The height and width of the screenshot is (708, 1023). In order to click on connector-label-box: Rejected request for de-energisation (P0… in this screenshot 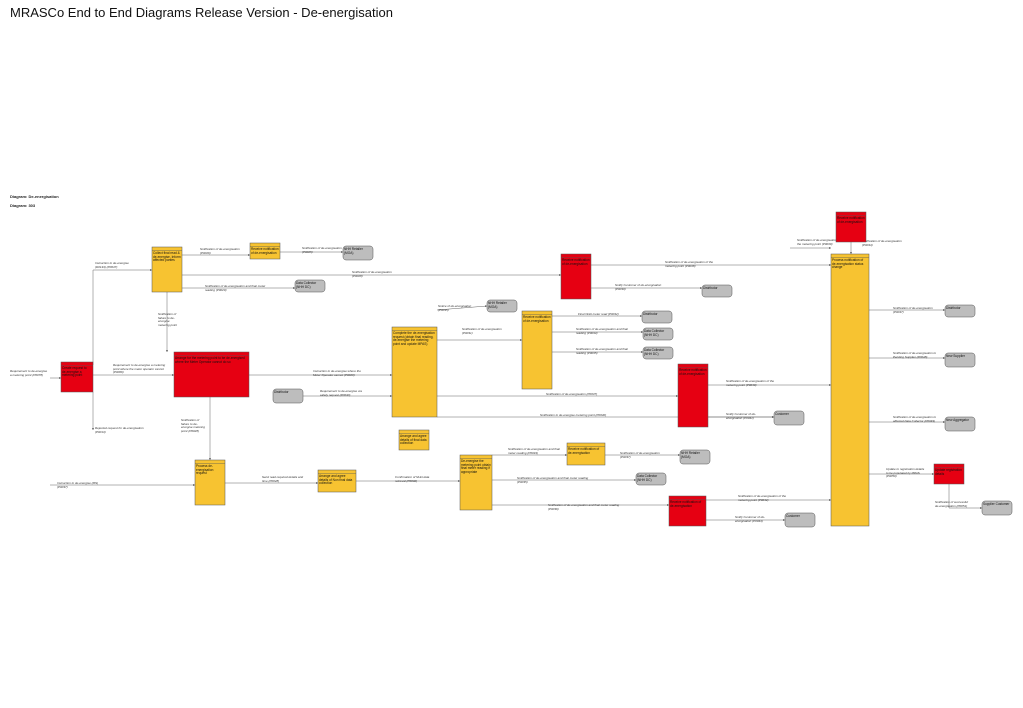, I will do `click(119, 430)`.